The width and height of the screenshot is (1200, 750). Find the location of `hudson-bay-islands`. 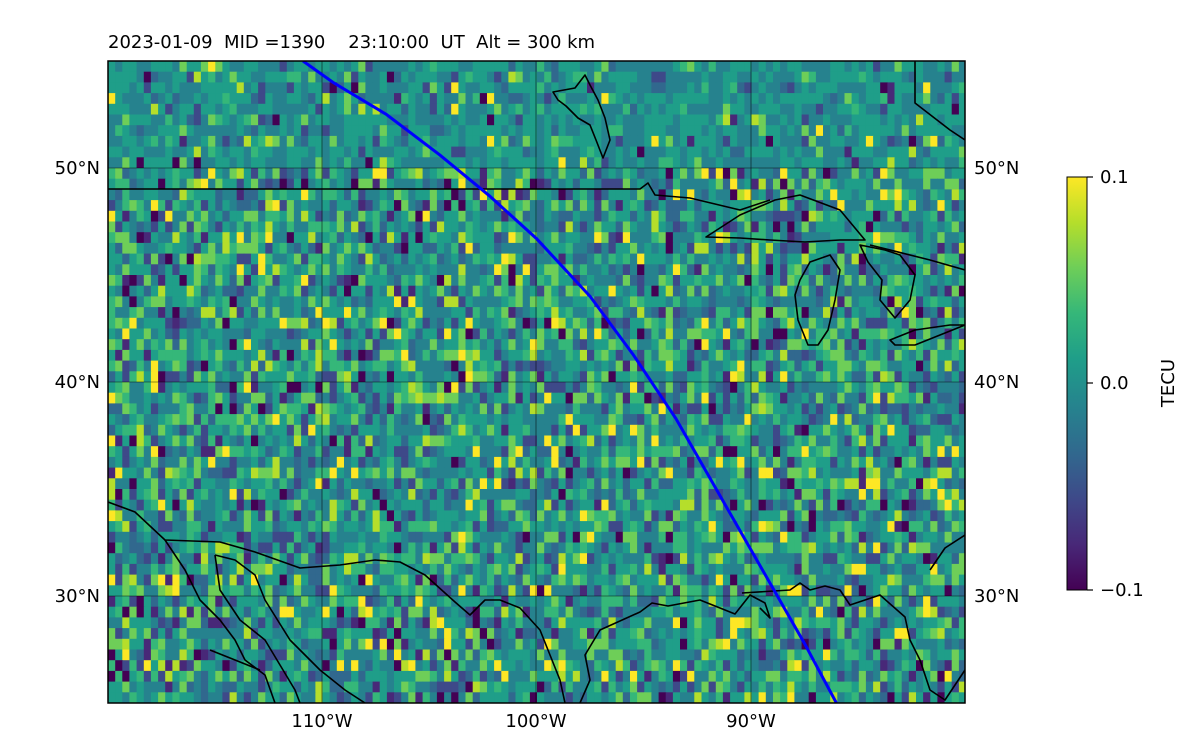

hudson-bay-islands is located at coordinates (581, 116).